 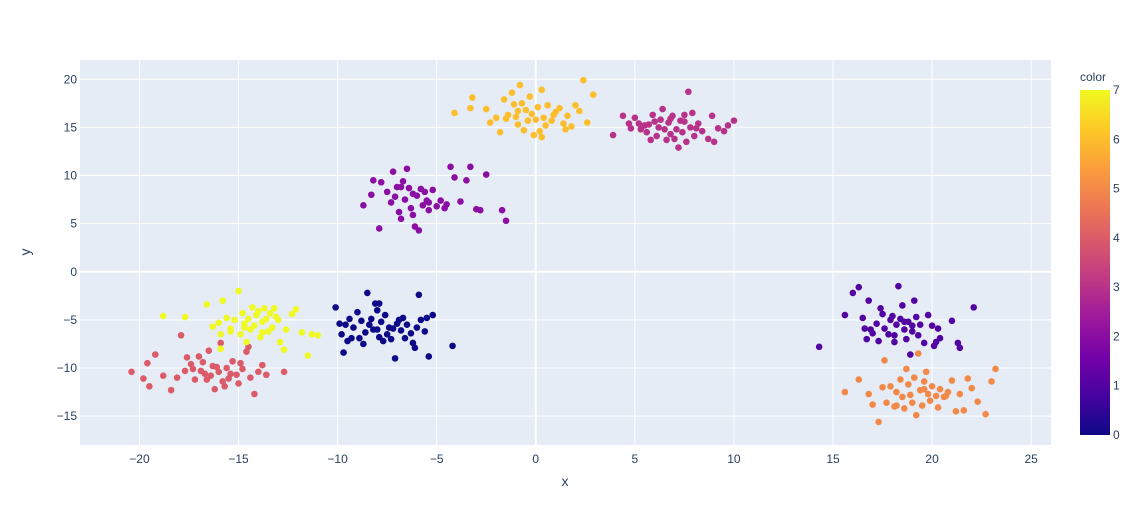 I want to click on colorbar-title: color, so click(x=1093, y=77).